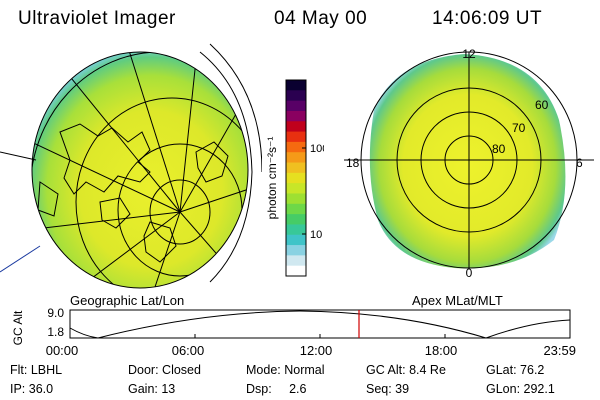 Image resolution: width=600 pixels, height=400 pixels. Describe the element at coordinates (542, 105) in the screenshot. I see `lat-label-60: 60` at that location.